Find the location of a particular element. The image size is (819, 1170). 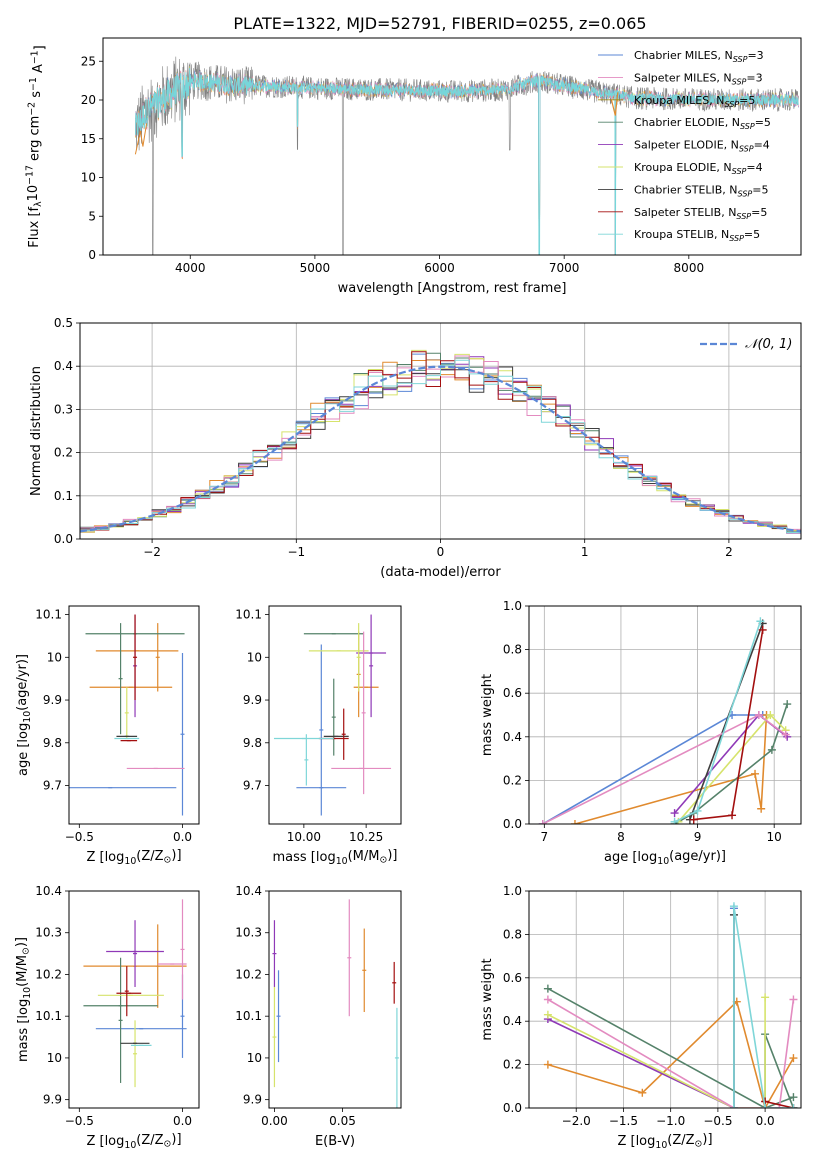

weight_vs_Z-ytick-label-5: 1.0 is located at coordinates (512, 891).